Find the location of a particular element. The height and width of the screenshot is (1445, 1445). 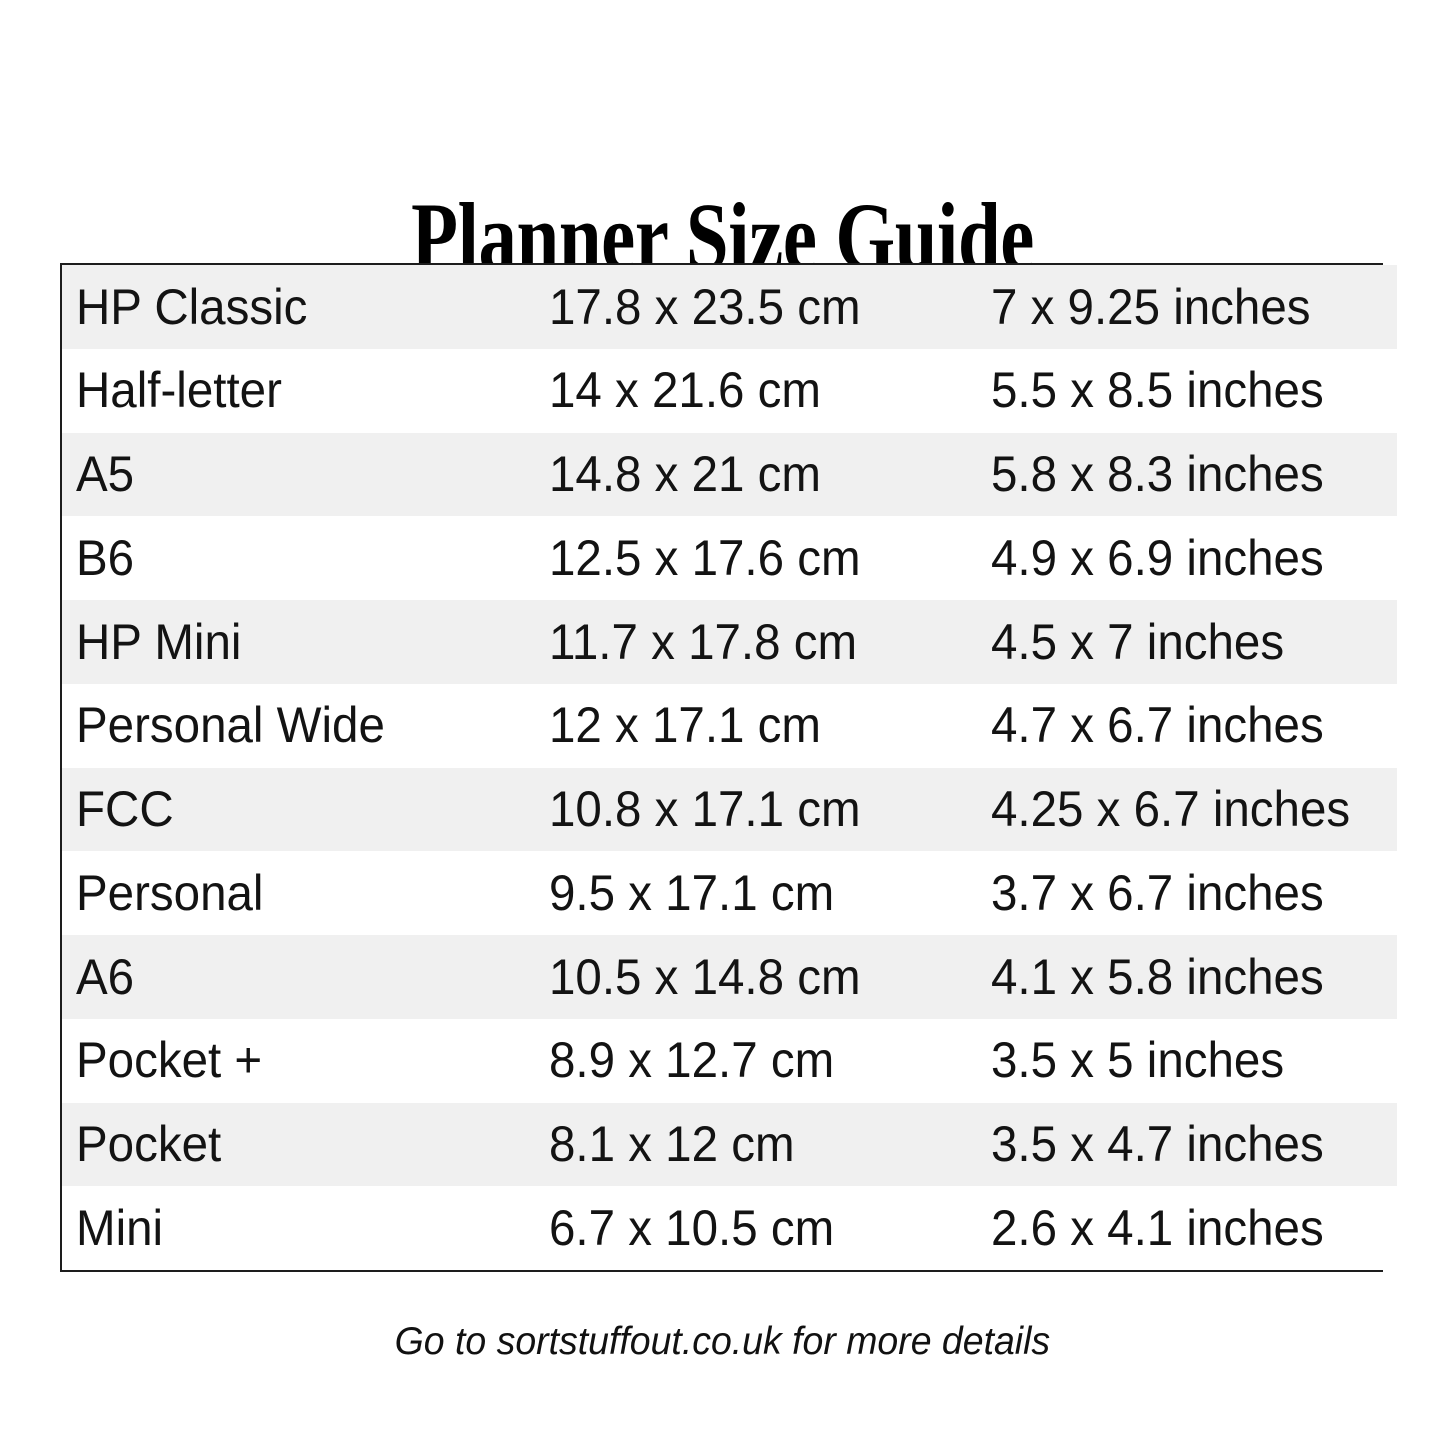

table-row: Pocket 8.1 x 12 cm 3.5 x 4.7 inches is located at coordinates (729, 1144).